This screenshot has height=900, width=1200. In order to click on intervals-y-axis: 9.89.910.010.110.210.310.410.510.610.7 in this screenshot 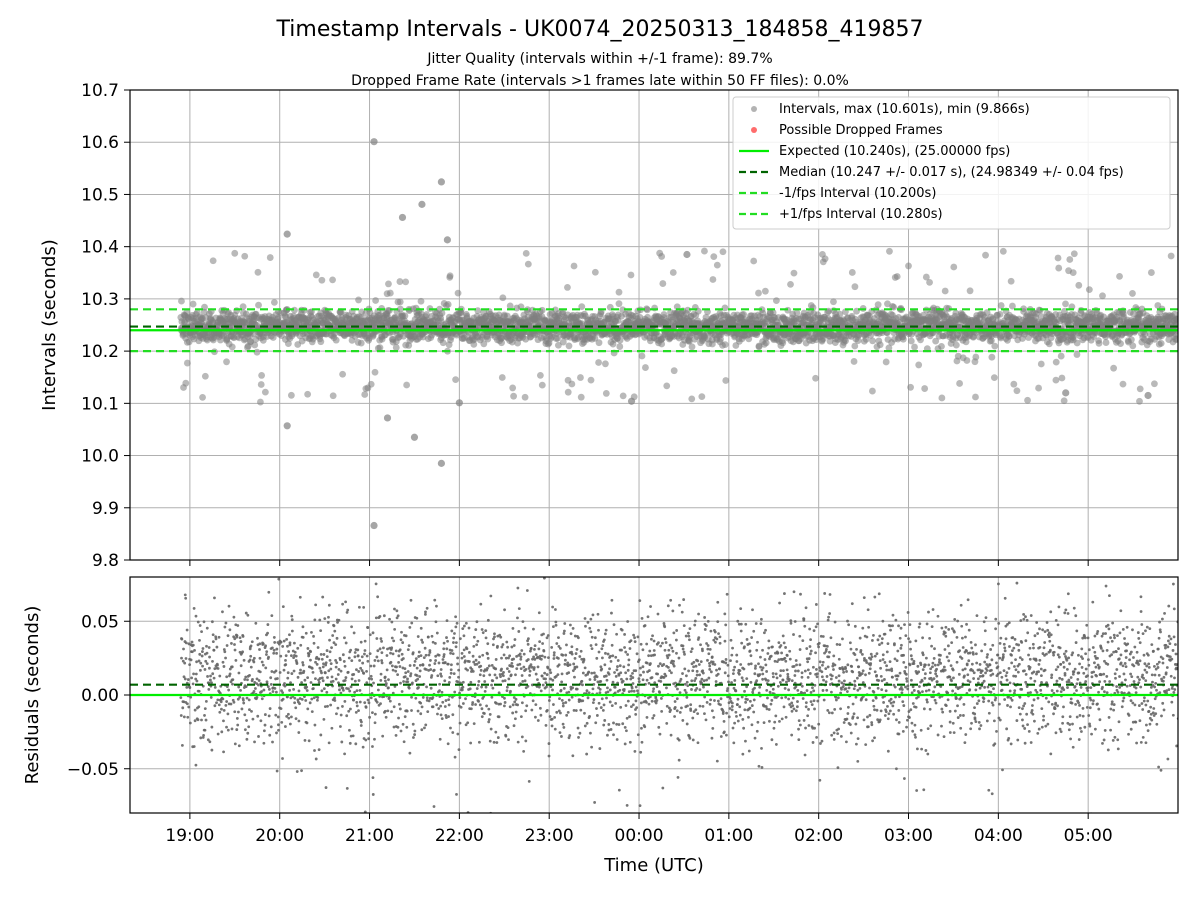, I will do `click(105, 326)`.